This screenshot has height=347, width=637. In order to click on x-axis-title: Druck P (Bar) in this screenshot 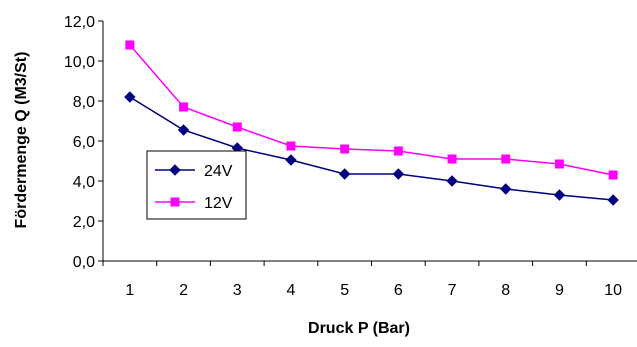, I will do `click(359, 328)`.